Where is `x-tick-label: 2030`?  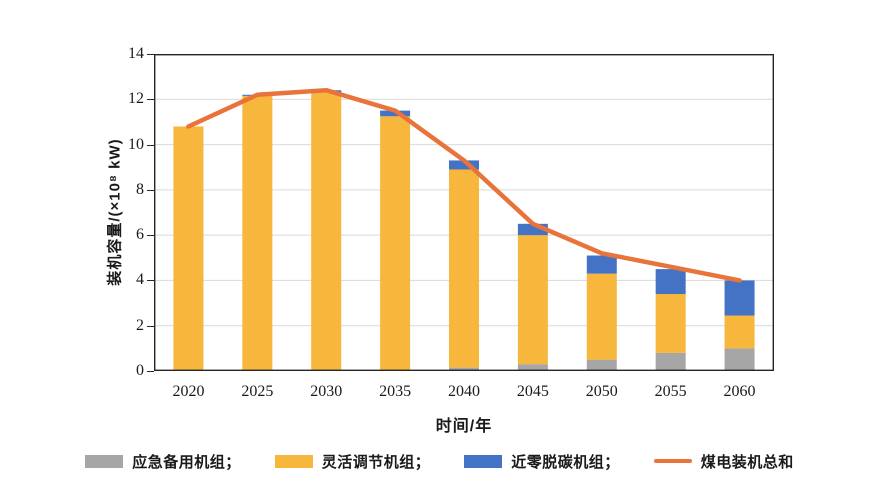
x-tick-label: 2030 is located at coordinates (326, 391).